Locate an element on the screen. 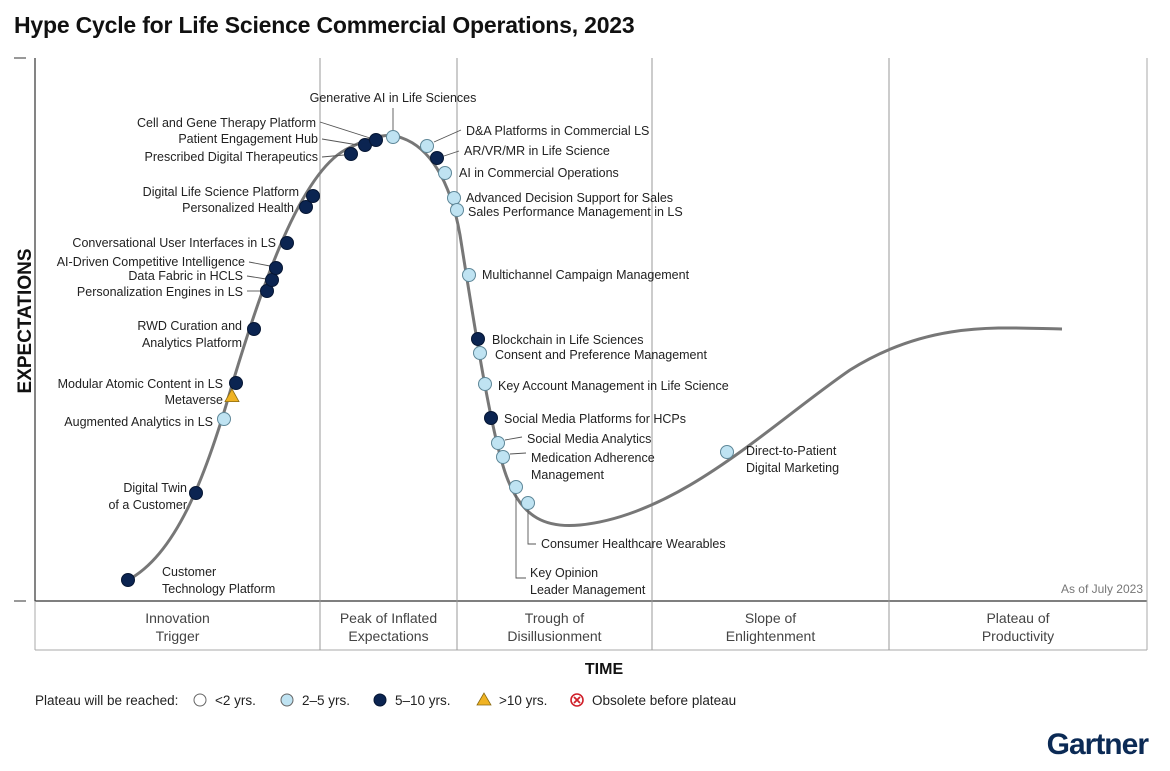  tech-8-marker is located at coordinates (272, 280).